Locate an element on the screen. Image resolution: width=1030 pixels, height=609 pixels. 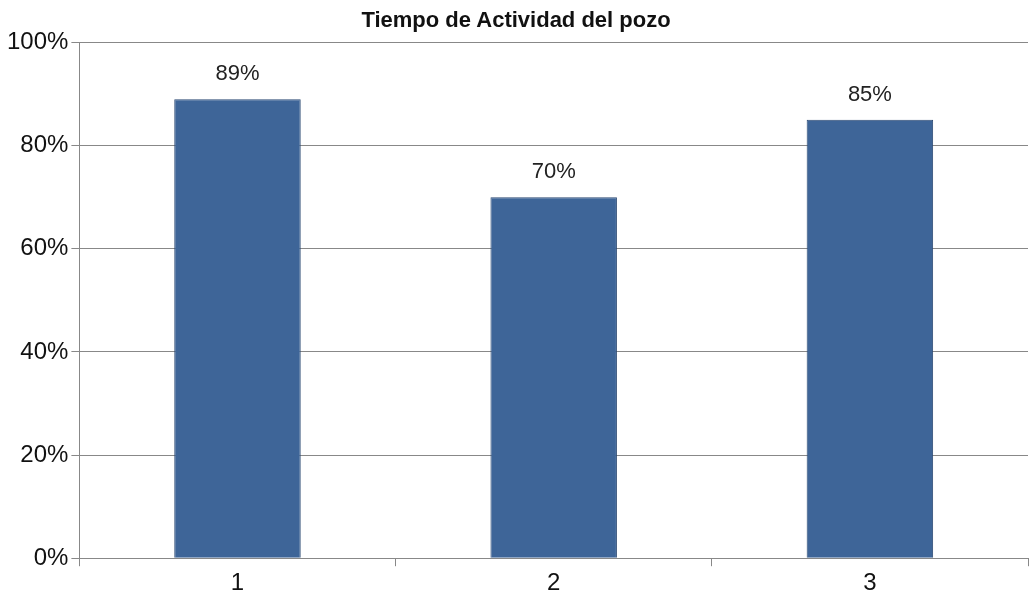
y-tick-label: 40% is located at coordinates (44, 350).